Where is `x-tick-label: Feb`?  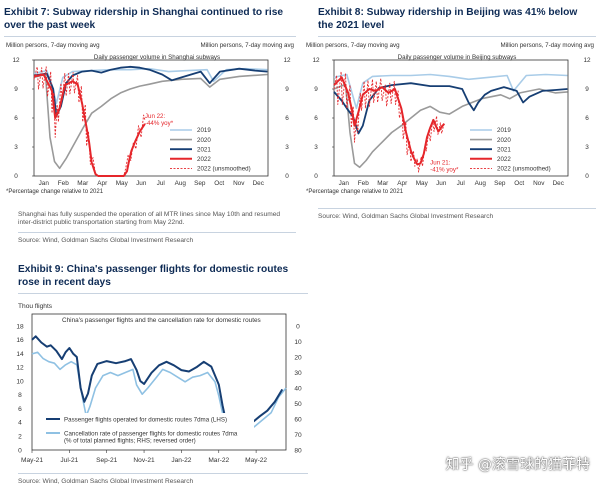
x-tick-label: Feb is located at coordinates (63, 183).